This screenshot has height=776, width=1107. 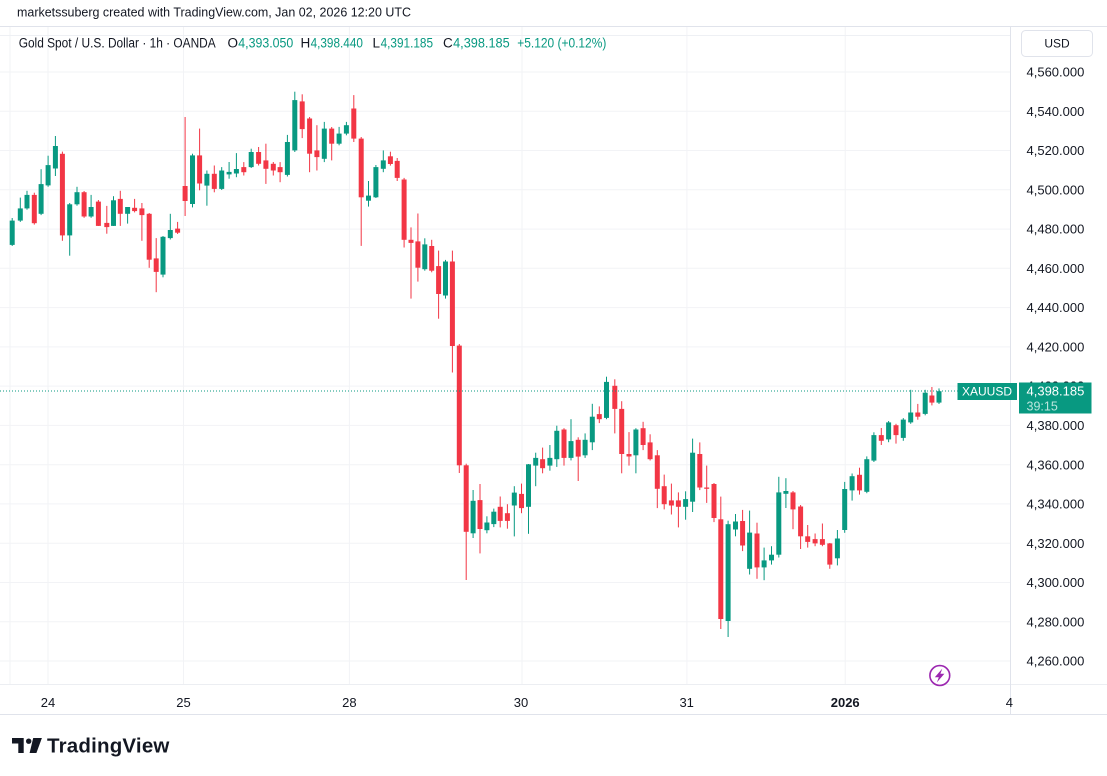 I want to click on svg-text: 25, so click(x=183, y=702).